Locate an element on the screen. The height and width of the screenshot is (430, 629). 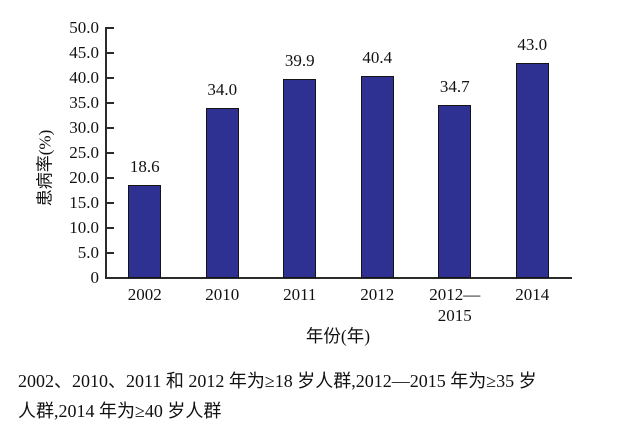
x-tick-label-line: 2015 is located at coordinates (454, 315).